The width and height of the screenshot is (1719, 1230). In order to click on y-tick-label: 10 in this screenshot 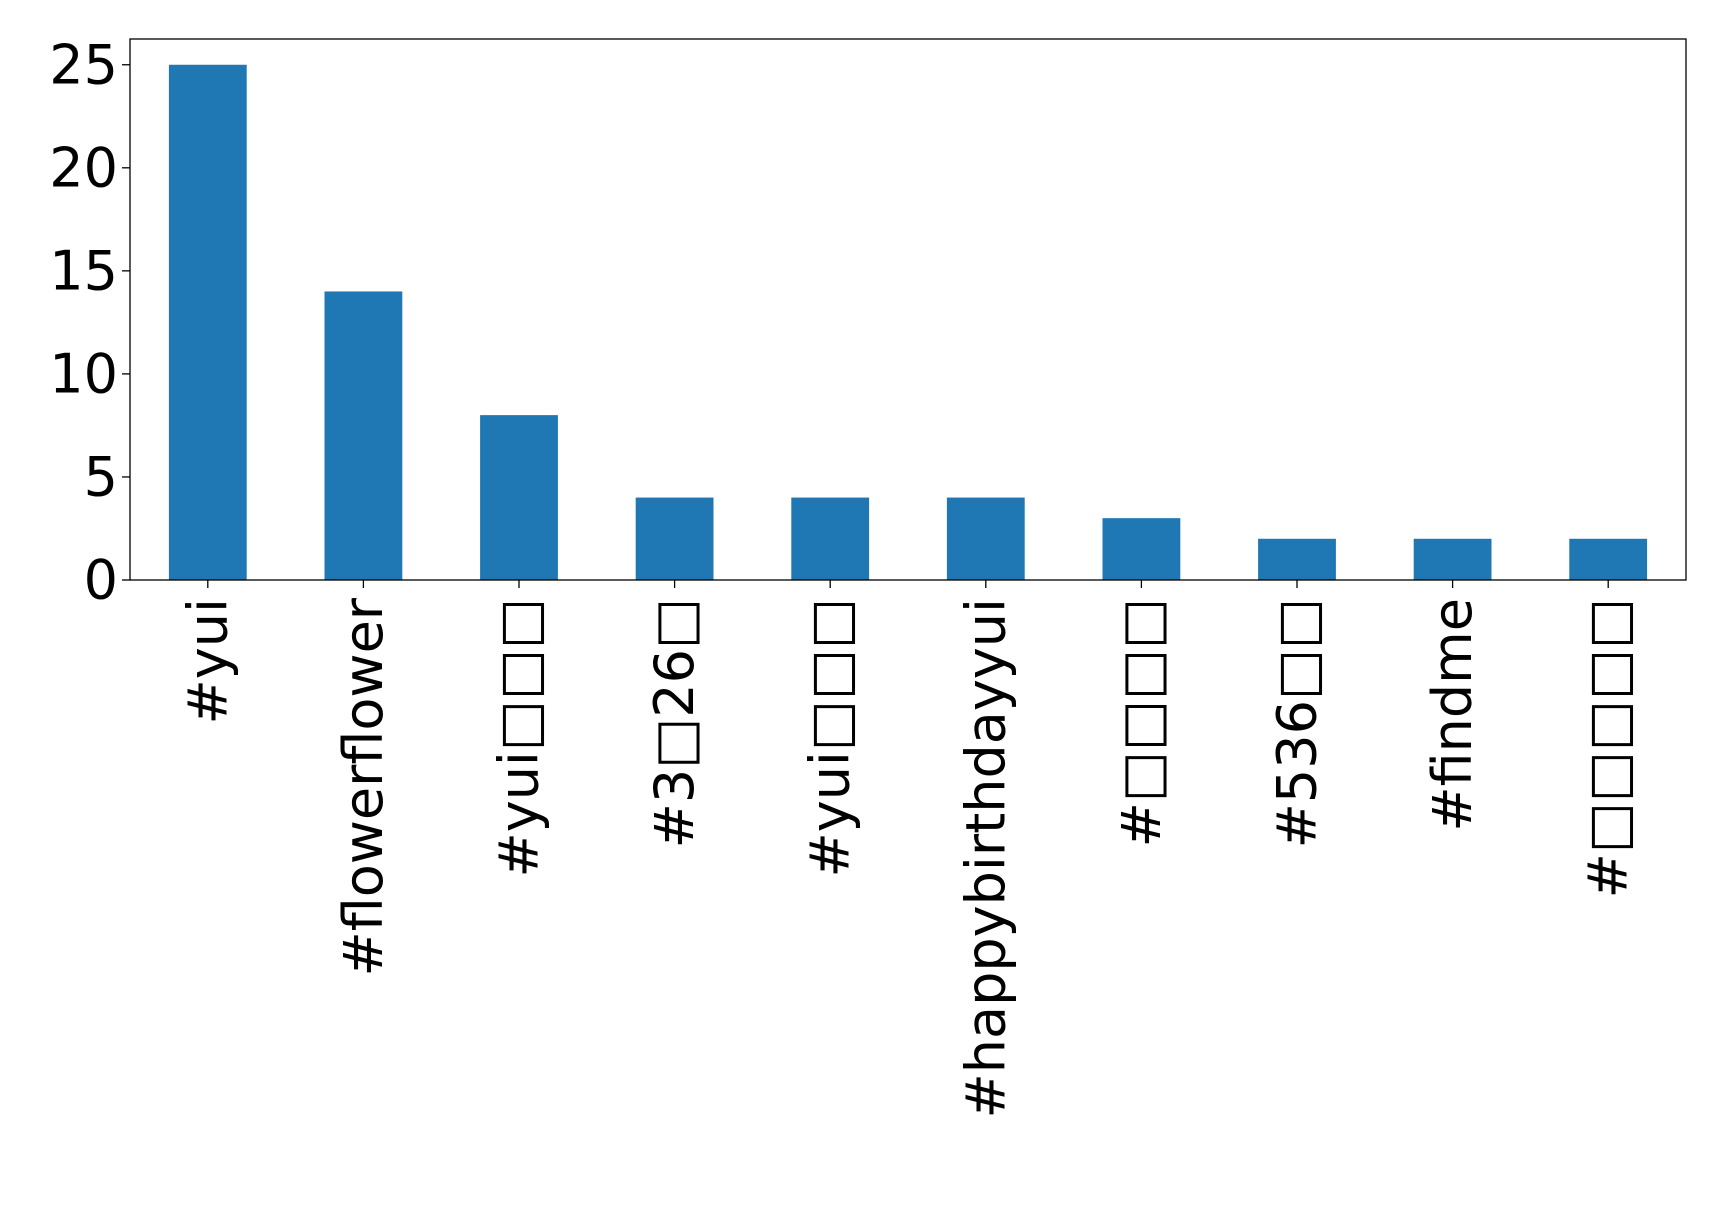, I will do `click(83, 373)`.